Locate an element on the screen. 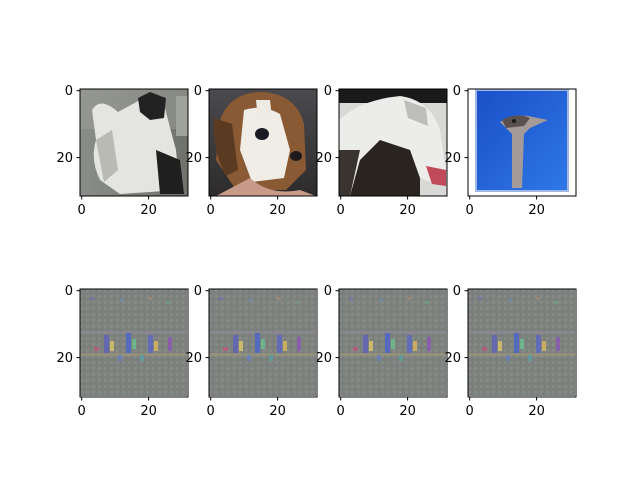  panel-generated-3: 0 20 0 20 is located at coordinates (381, 351).